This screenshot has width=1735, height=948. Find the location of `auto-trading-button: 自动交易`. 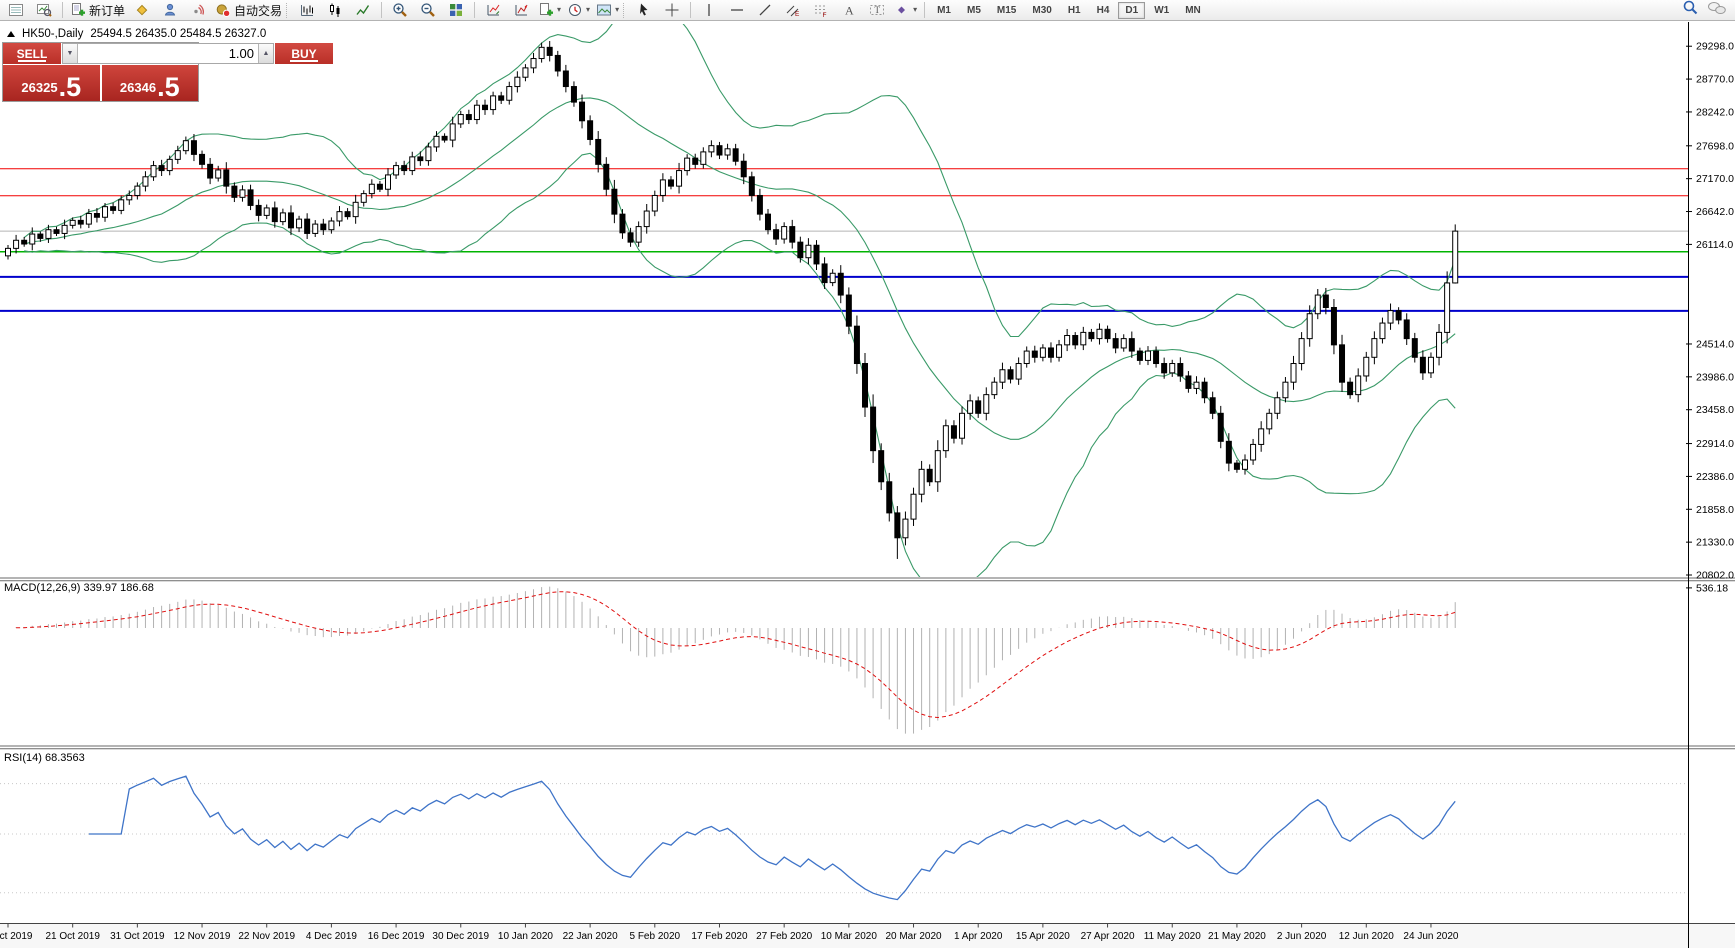

auto-trading-button: 自动交易 is located at coordinates (248, 10).